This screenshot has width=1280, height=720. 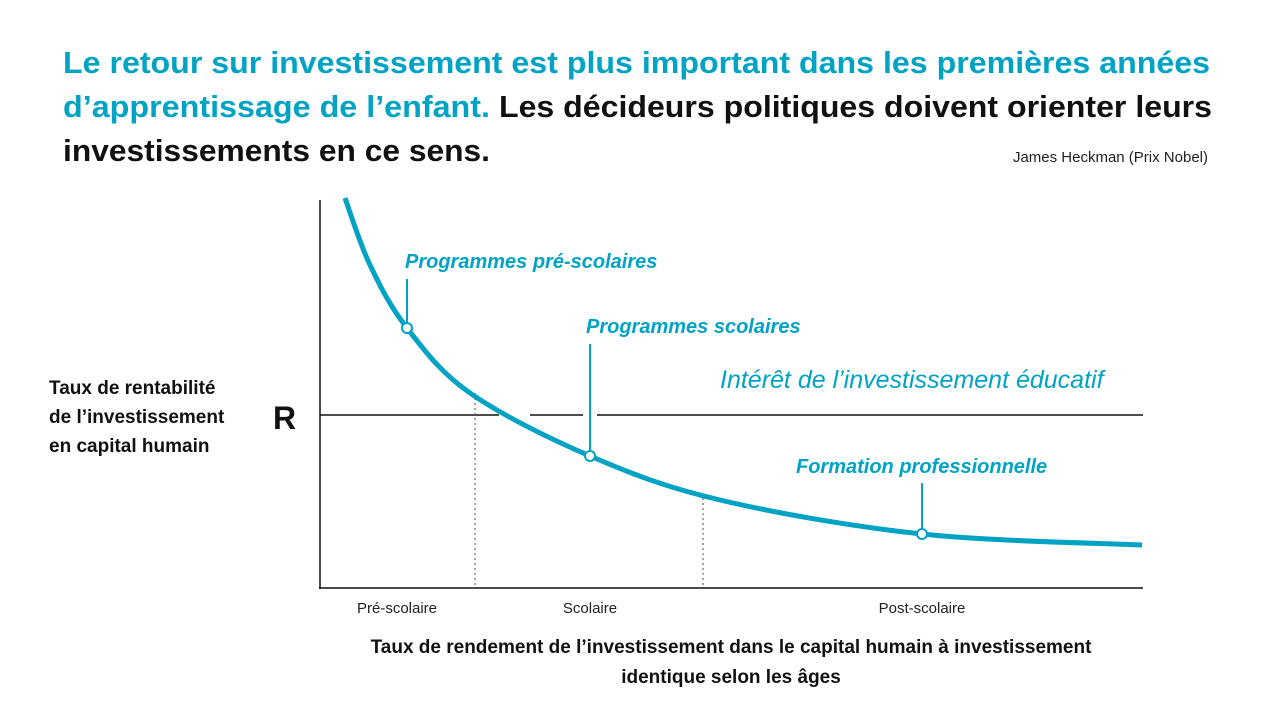 I want to click on curve-label: Intérêt de l’investissement éducatif, so click(x=913, y=380).